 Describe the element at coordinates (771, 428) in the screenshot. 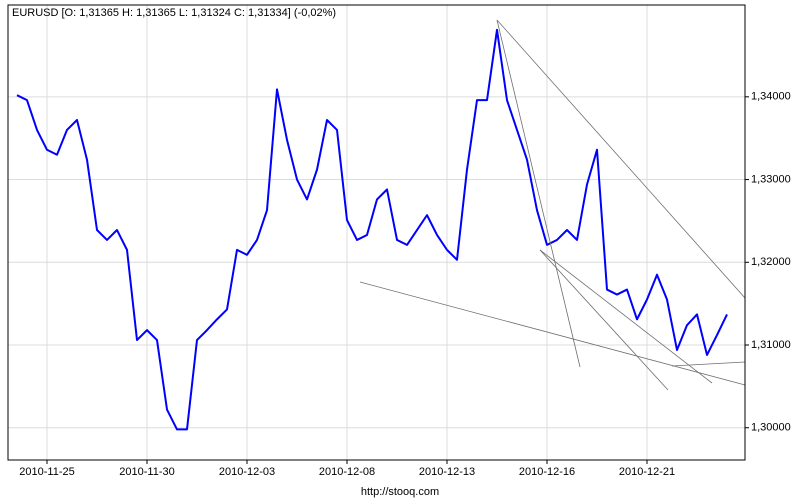

I see `y-tick-label: 1,30000` at that location.